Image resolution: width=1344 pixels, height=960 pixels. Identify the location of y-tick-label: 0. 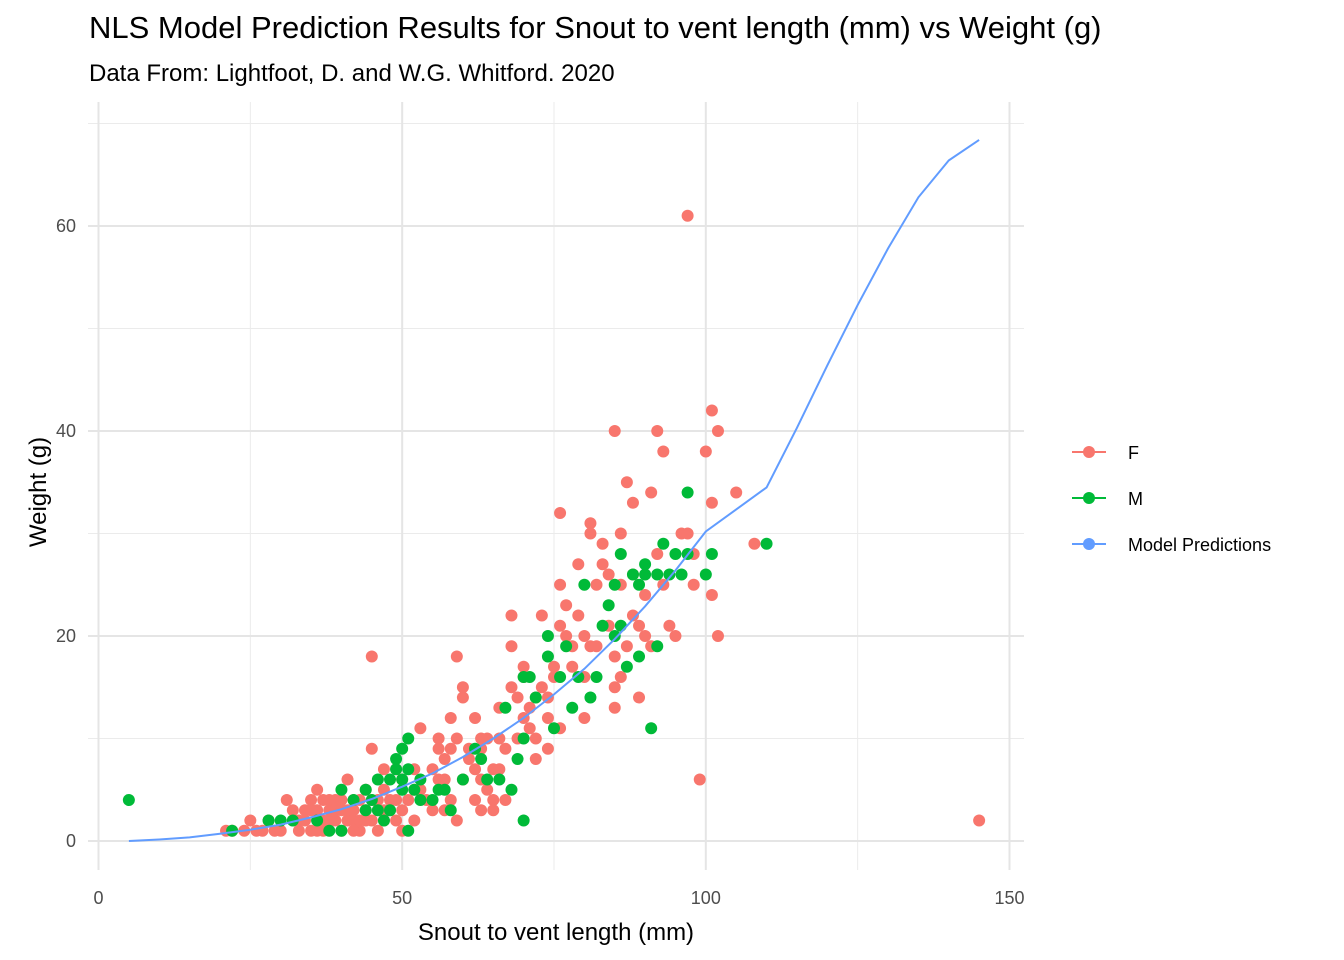
(71, 841).